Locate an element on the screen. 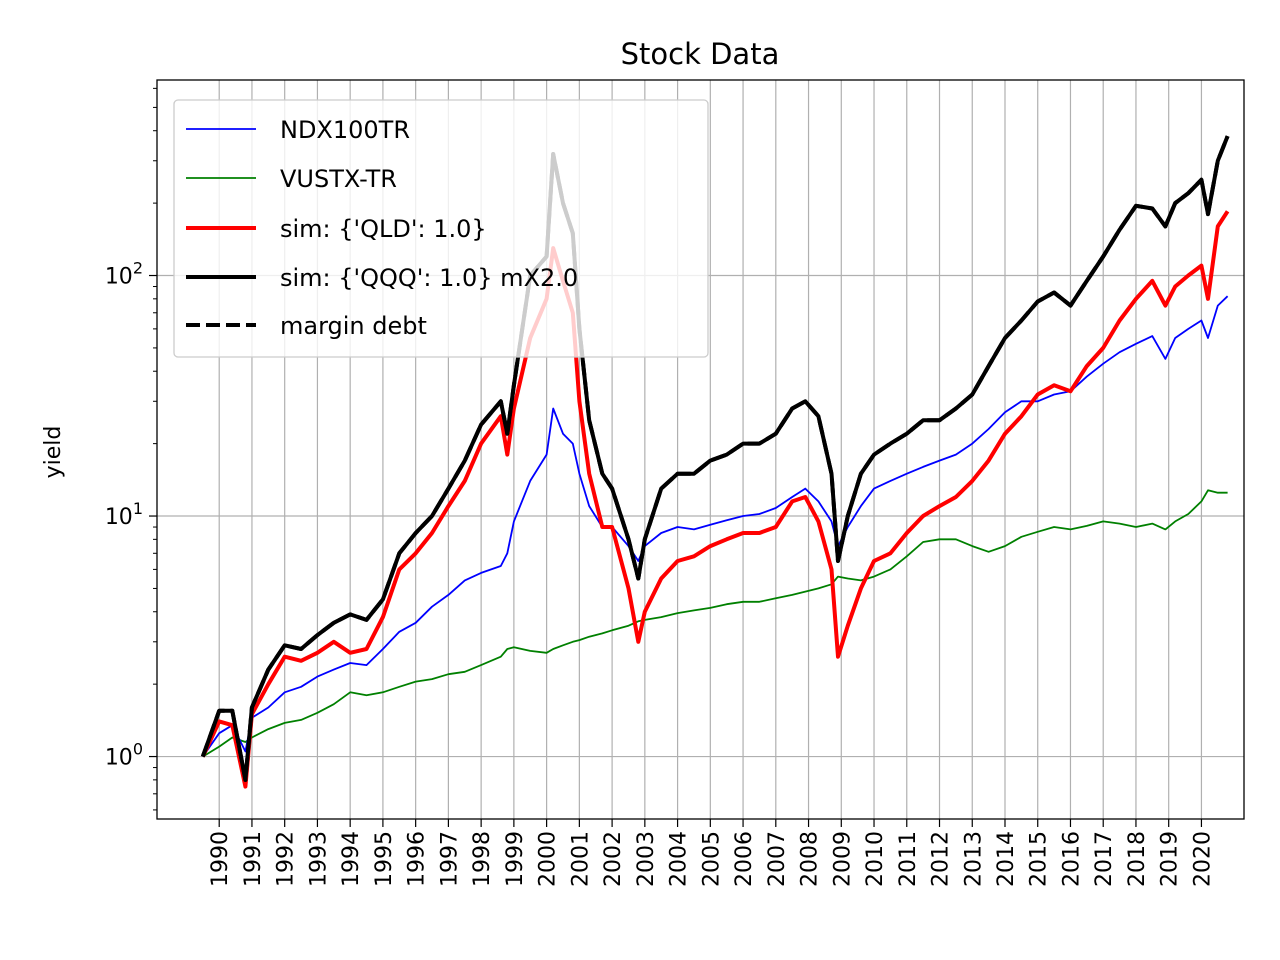  x-tick-label: 2006 is located at coordinates (744, 859).